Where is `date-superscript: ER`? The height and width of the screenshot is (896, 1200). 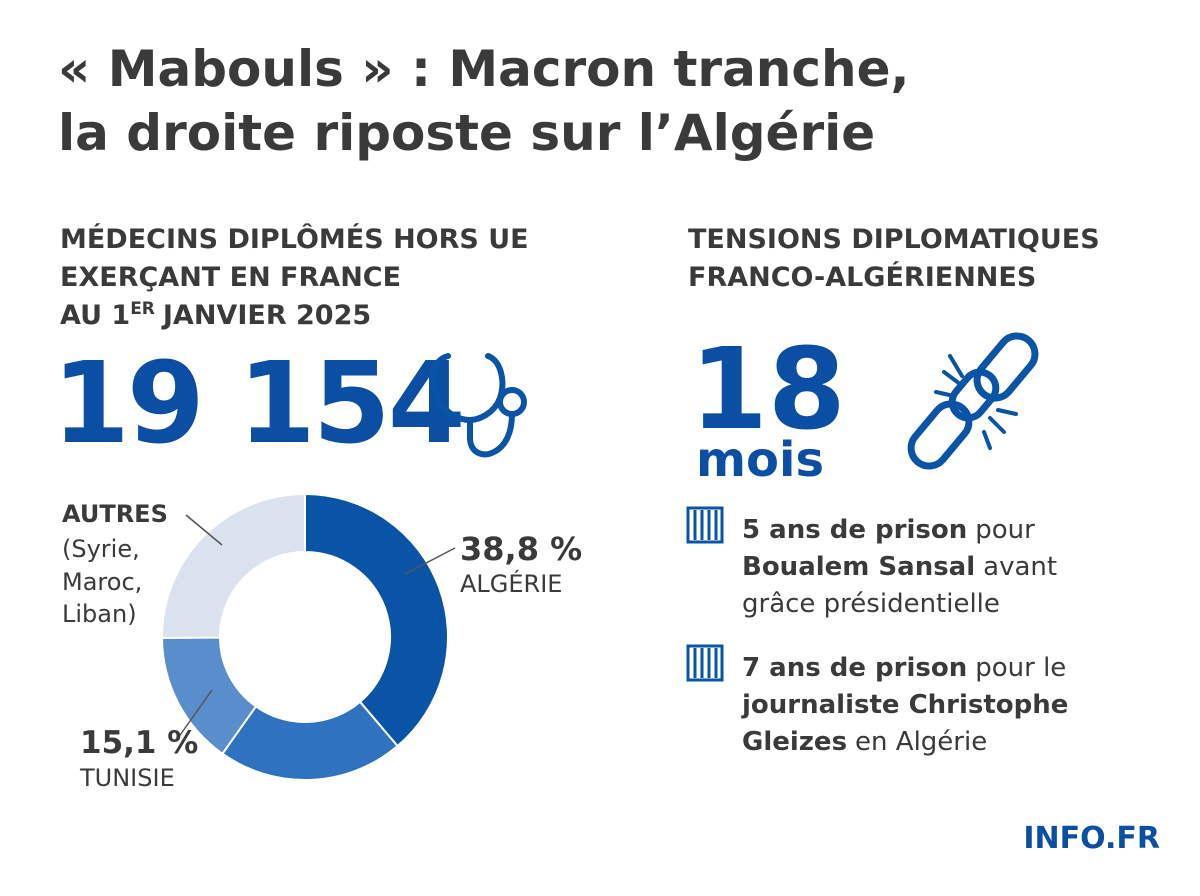
date-superscript: ER is located at coordinates (142, 309).